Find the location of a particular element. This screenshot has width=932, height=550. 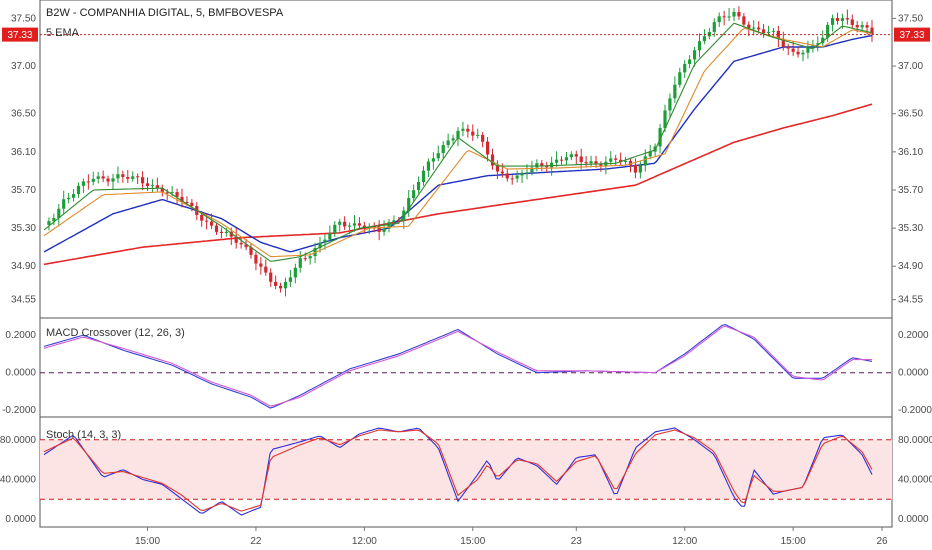

stoch-title: Stoch (14, 3, 3) is located at coordinates (83, 435).